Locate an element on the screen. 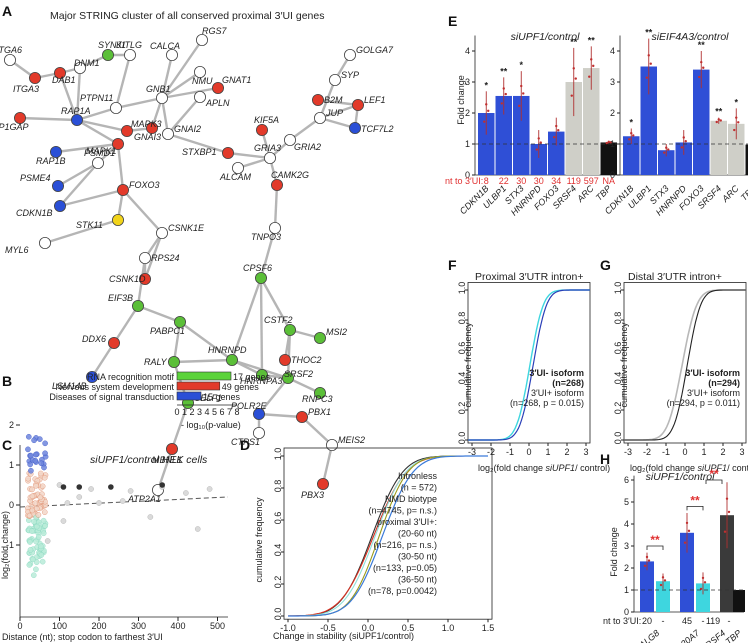  x-tick: 4 is located at coordinates (206, 412).